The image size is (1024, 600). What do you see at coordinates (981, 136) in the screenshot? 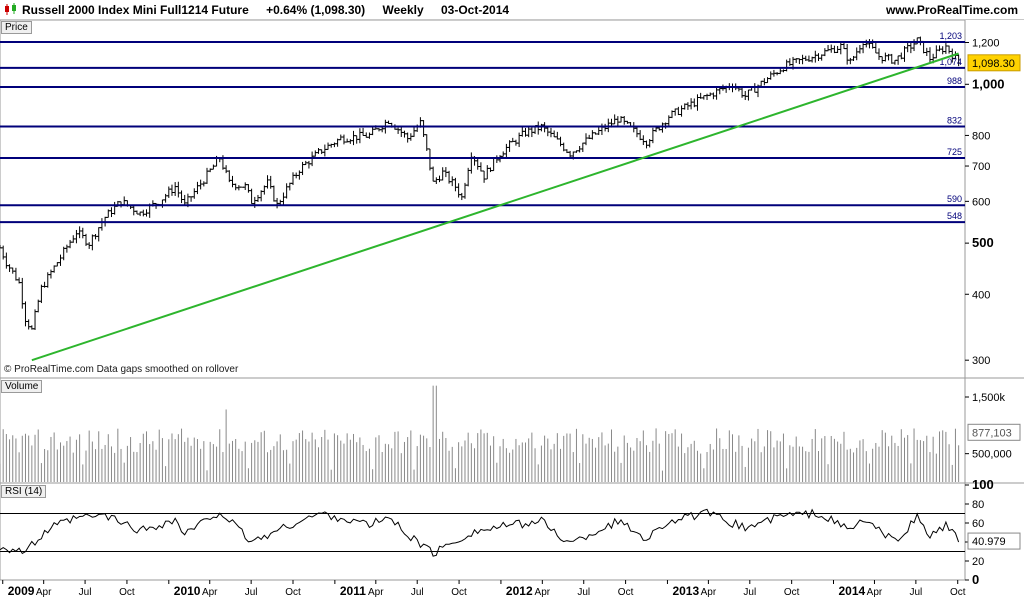
I see `price-axis-label: 800` at bounding box center [981, 136].